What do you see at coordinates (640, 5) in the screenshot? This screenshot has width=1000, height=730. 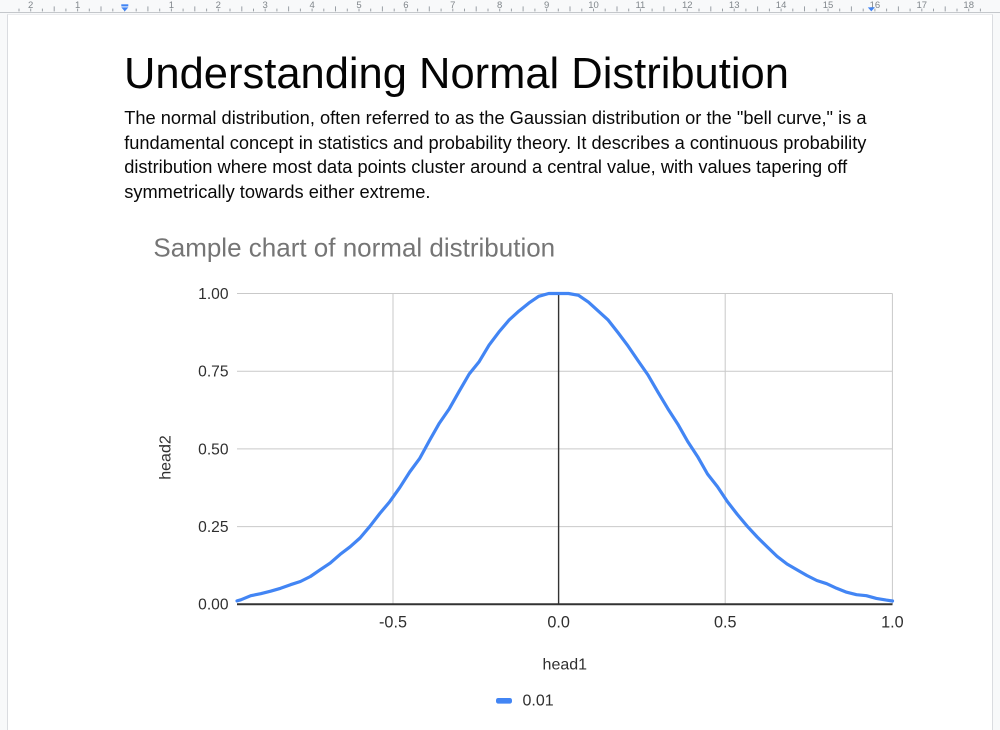 I see `svg-text: 11` at bounding box center [640, 5].